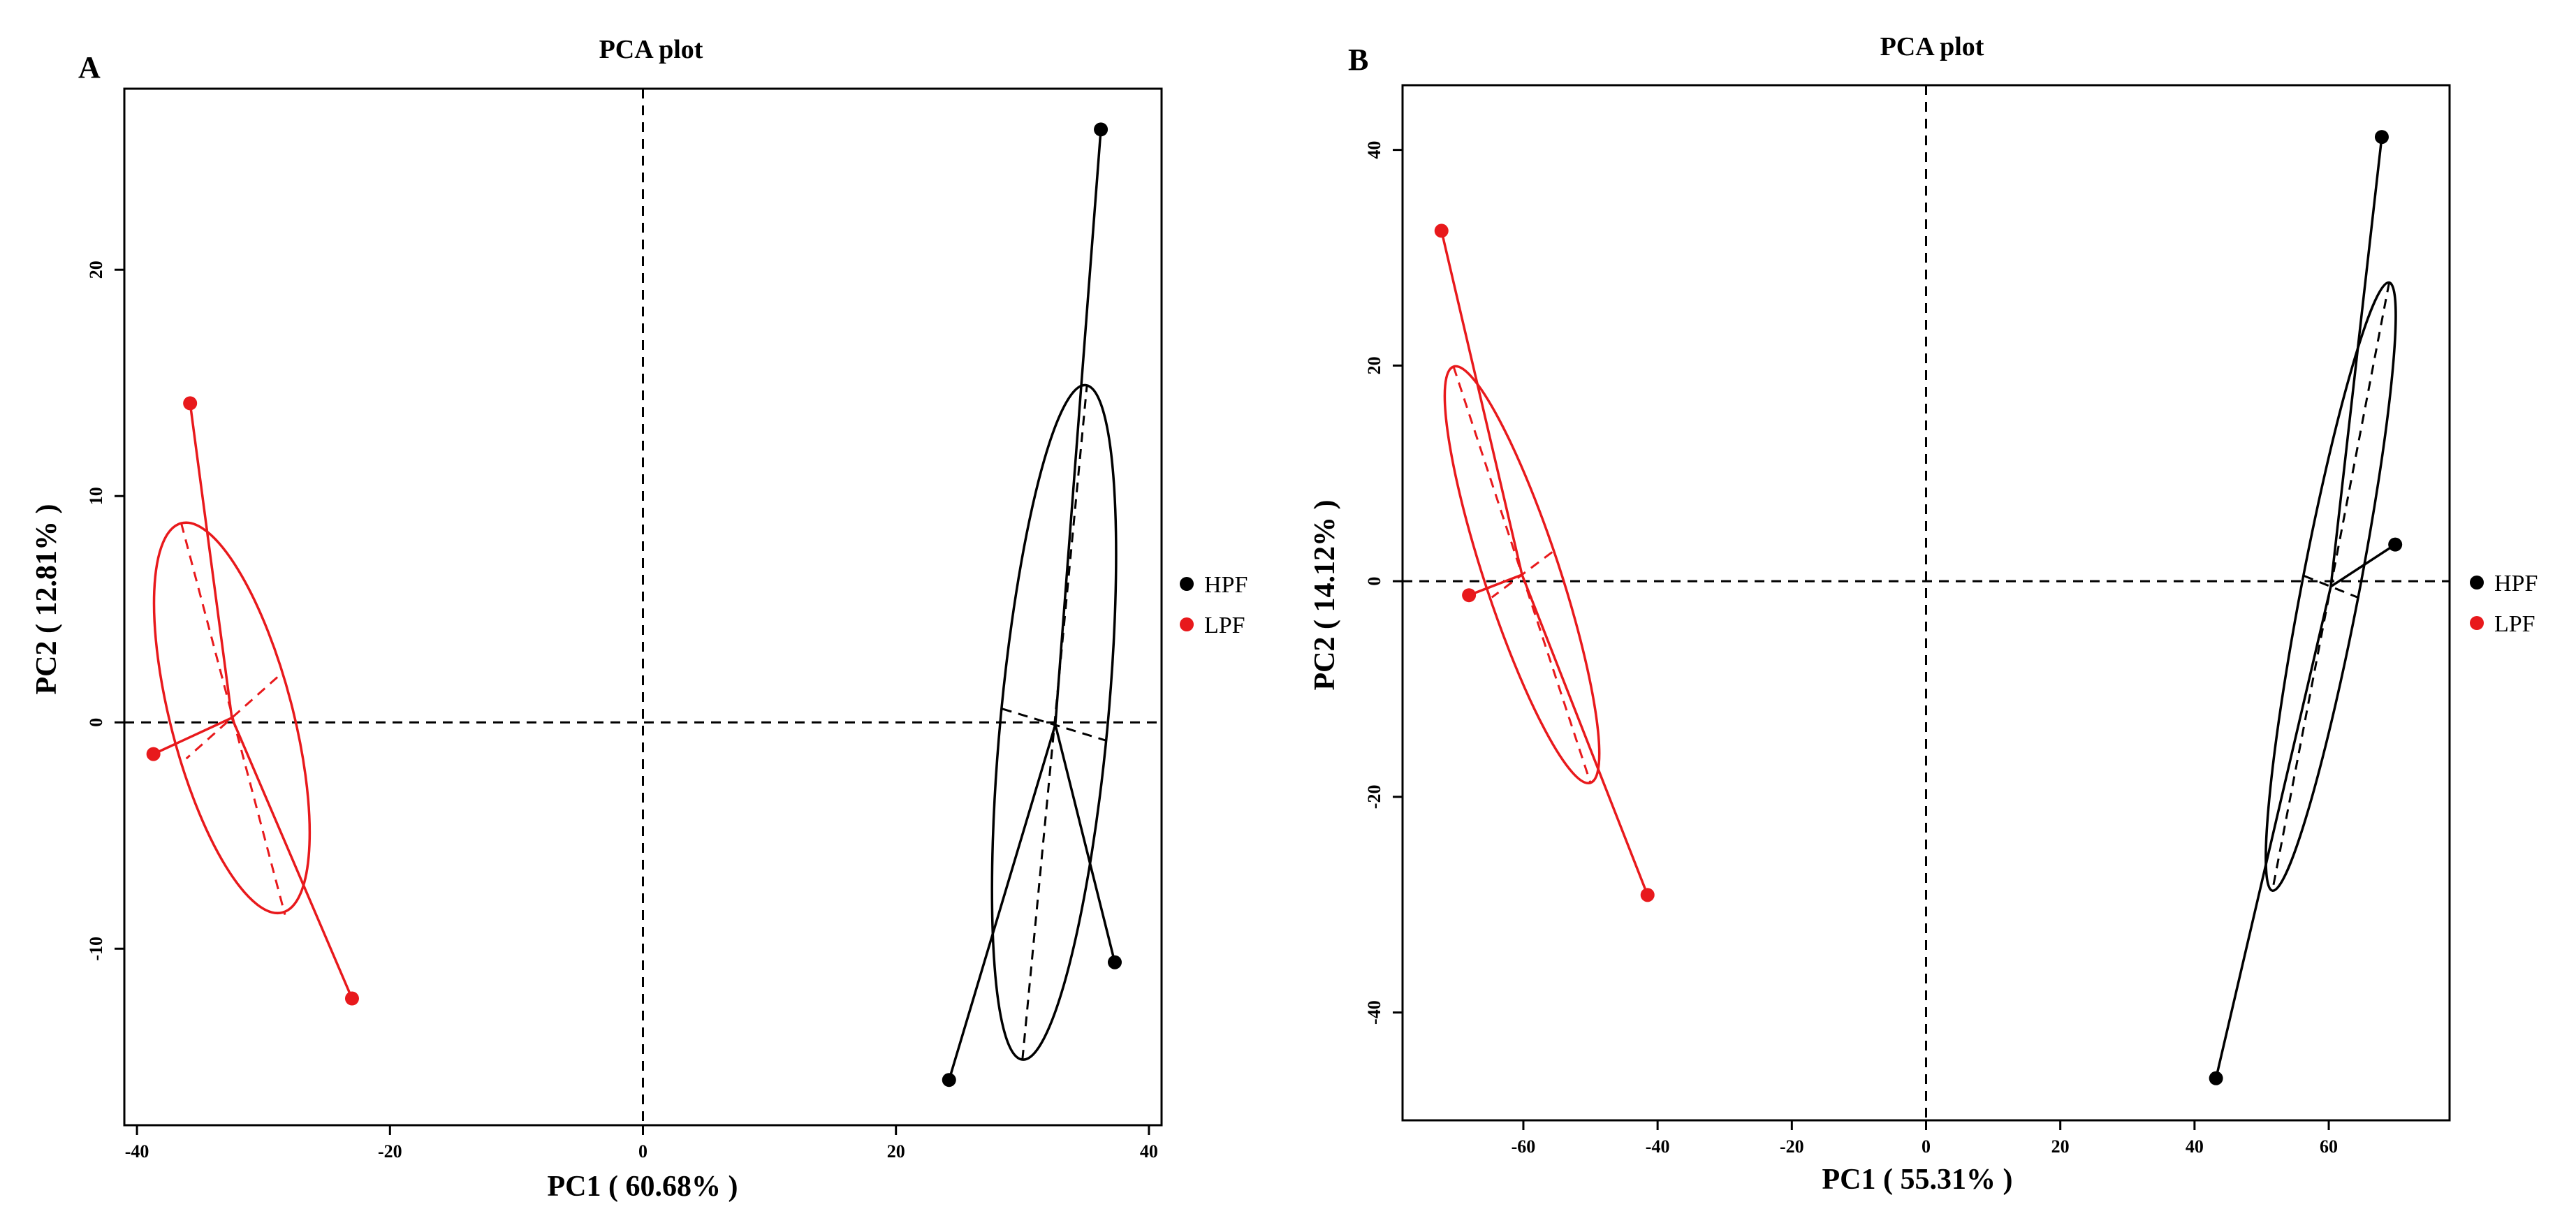 Image resolution: width=2576 pixels, height=1223 pixels. I want to click on y-tick-label: -20, so click(1374, 797).